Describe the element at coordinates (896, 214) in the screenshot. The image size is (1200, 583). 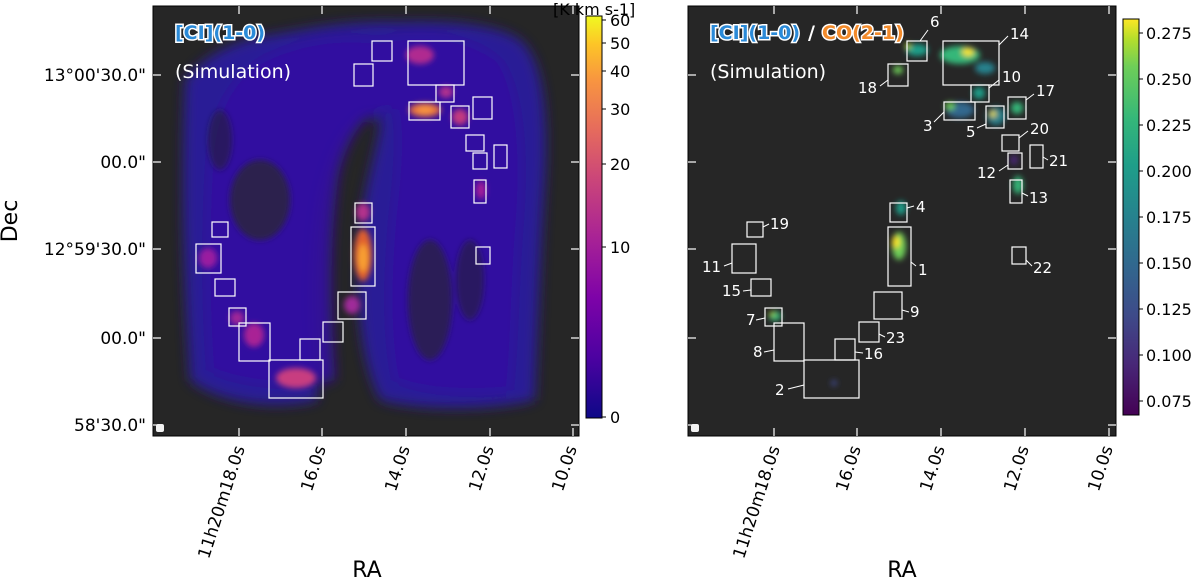
I see `right-ratio-map` at that location.